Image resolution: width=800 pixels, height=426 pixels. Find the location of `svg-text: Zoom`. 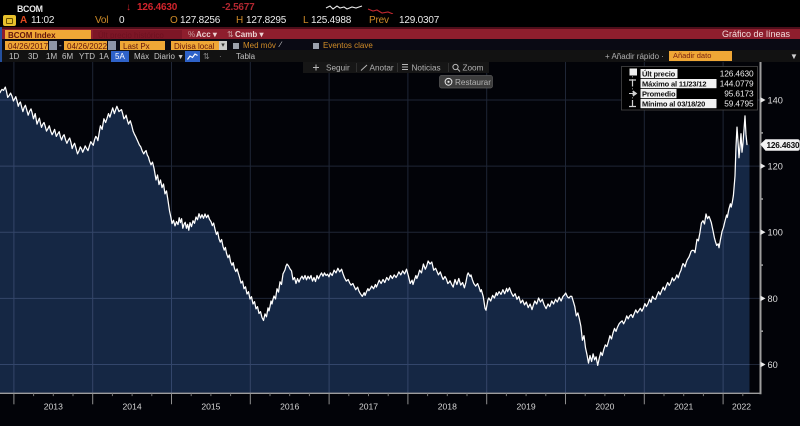

svg-text: Zoom is located at coordinates (473, 68).